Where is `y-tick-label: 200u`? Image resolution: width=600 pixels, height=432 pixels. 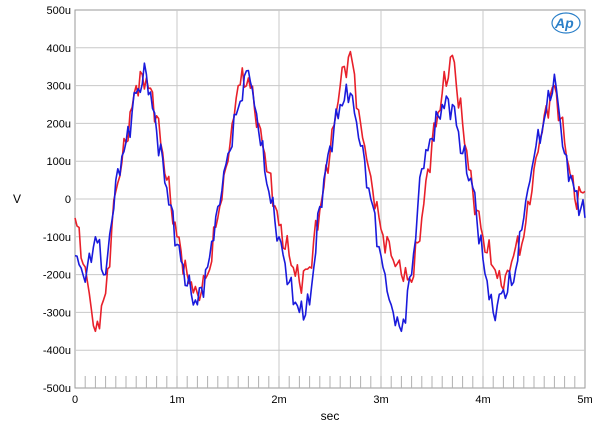 y-tick-label: 200u is located at coordinates (59, 124).